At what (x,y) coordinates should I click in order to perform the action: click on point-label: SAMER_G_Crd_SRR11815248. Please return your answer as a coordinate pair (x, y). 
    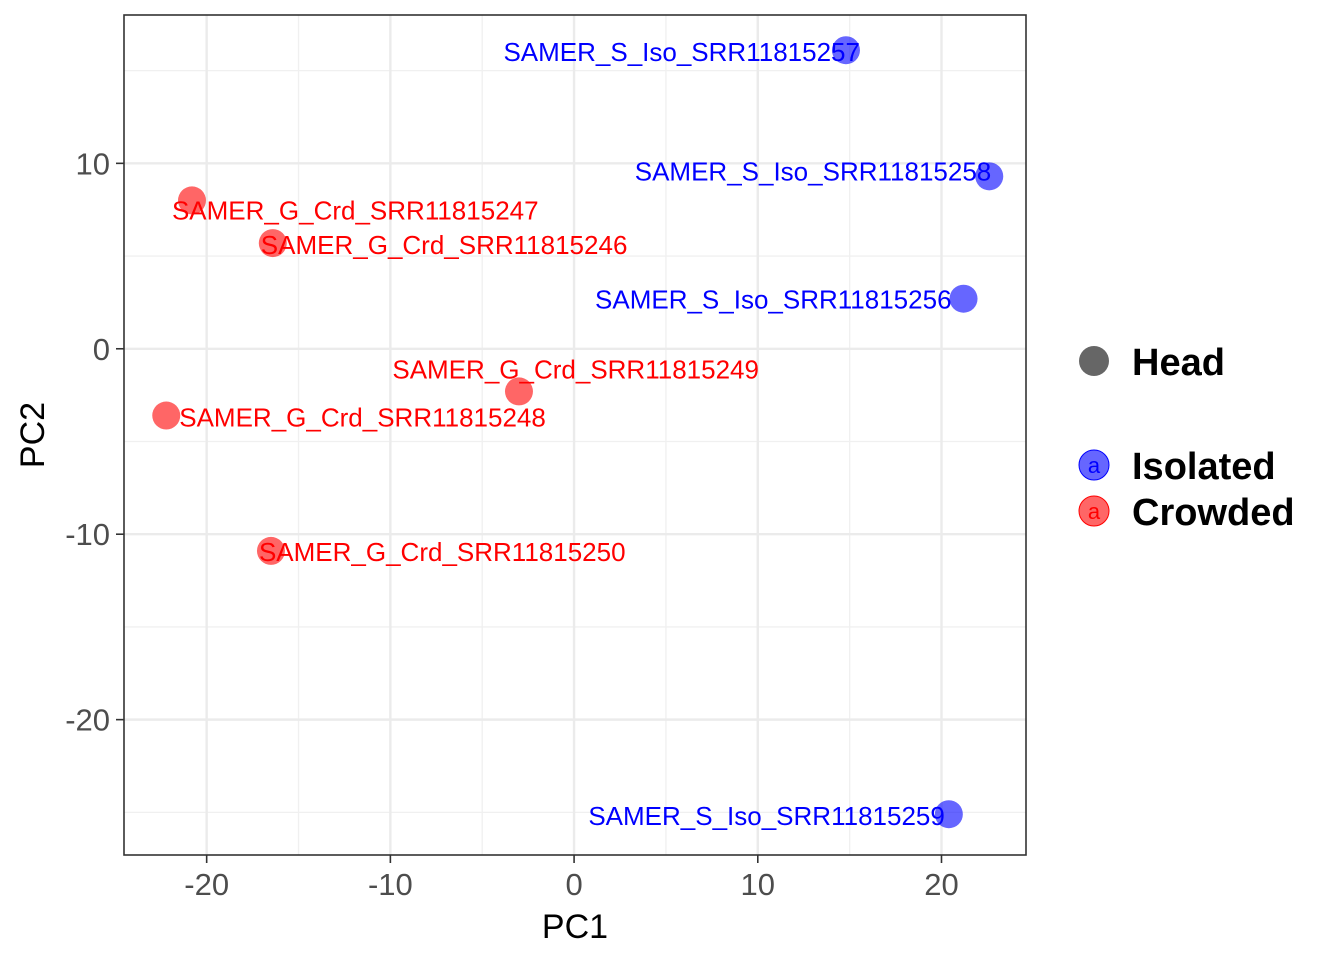
    Looking at the image, I should click on (362, 418).